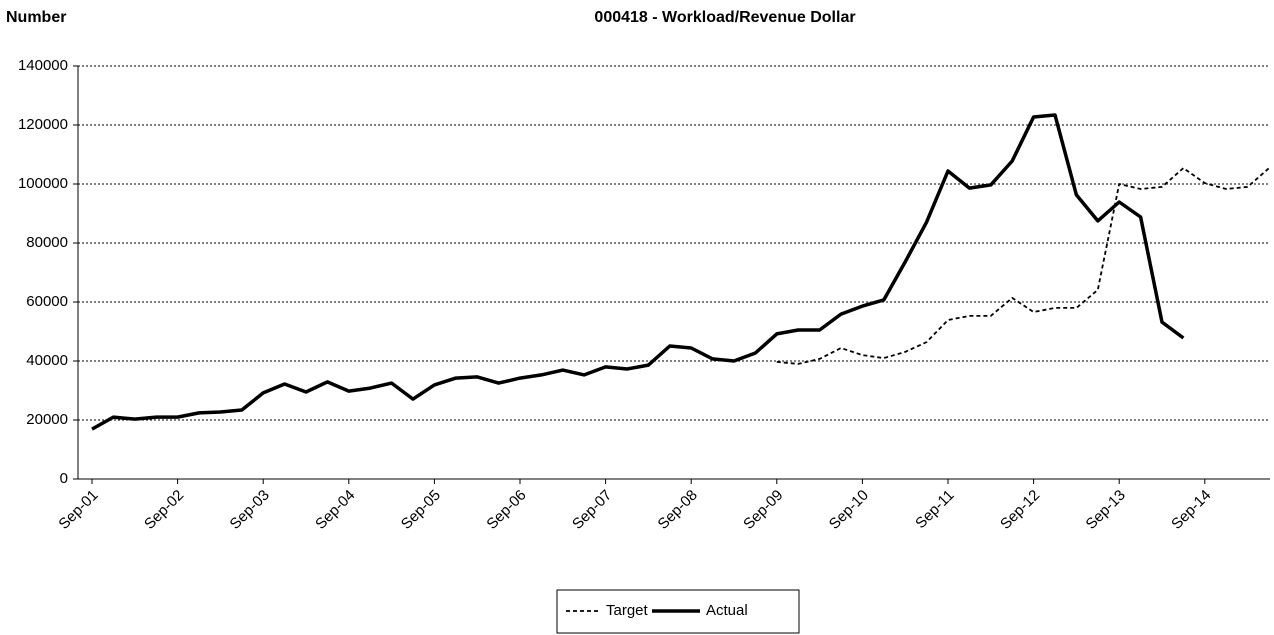 The image size is (1274, 635). Describe the element at coordinates (78, 510) in the screenshot. I see `x-tick-label: Sep-01` at that location.